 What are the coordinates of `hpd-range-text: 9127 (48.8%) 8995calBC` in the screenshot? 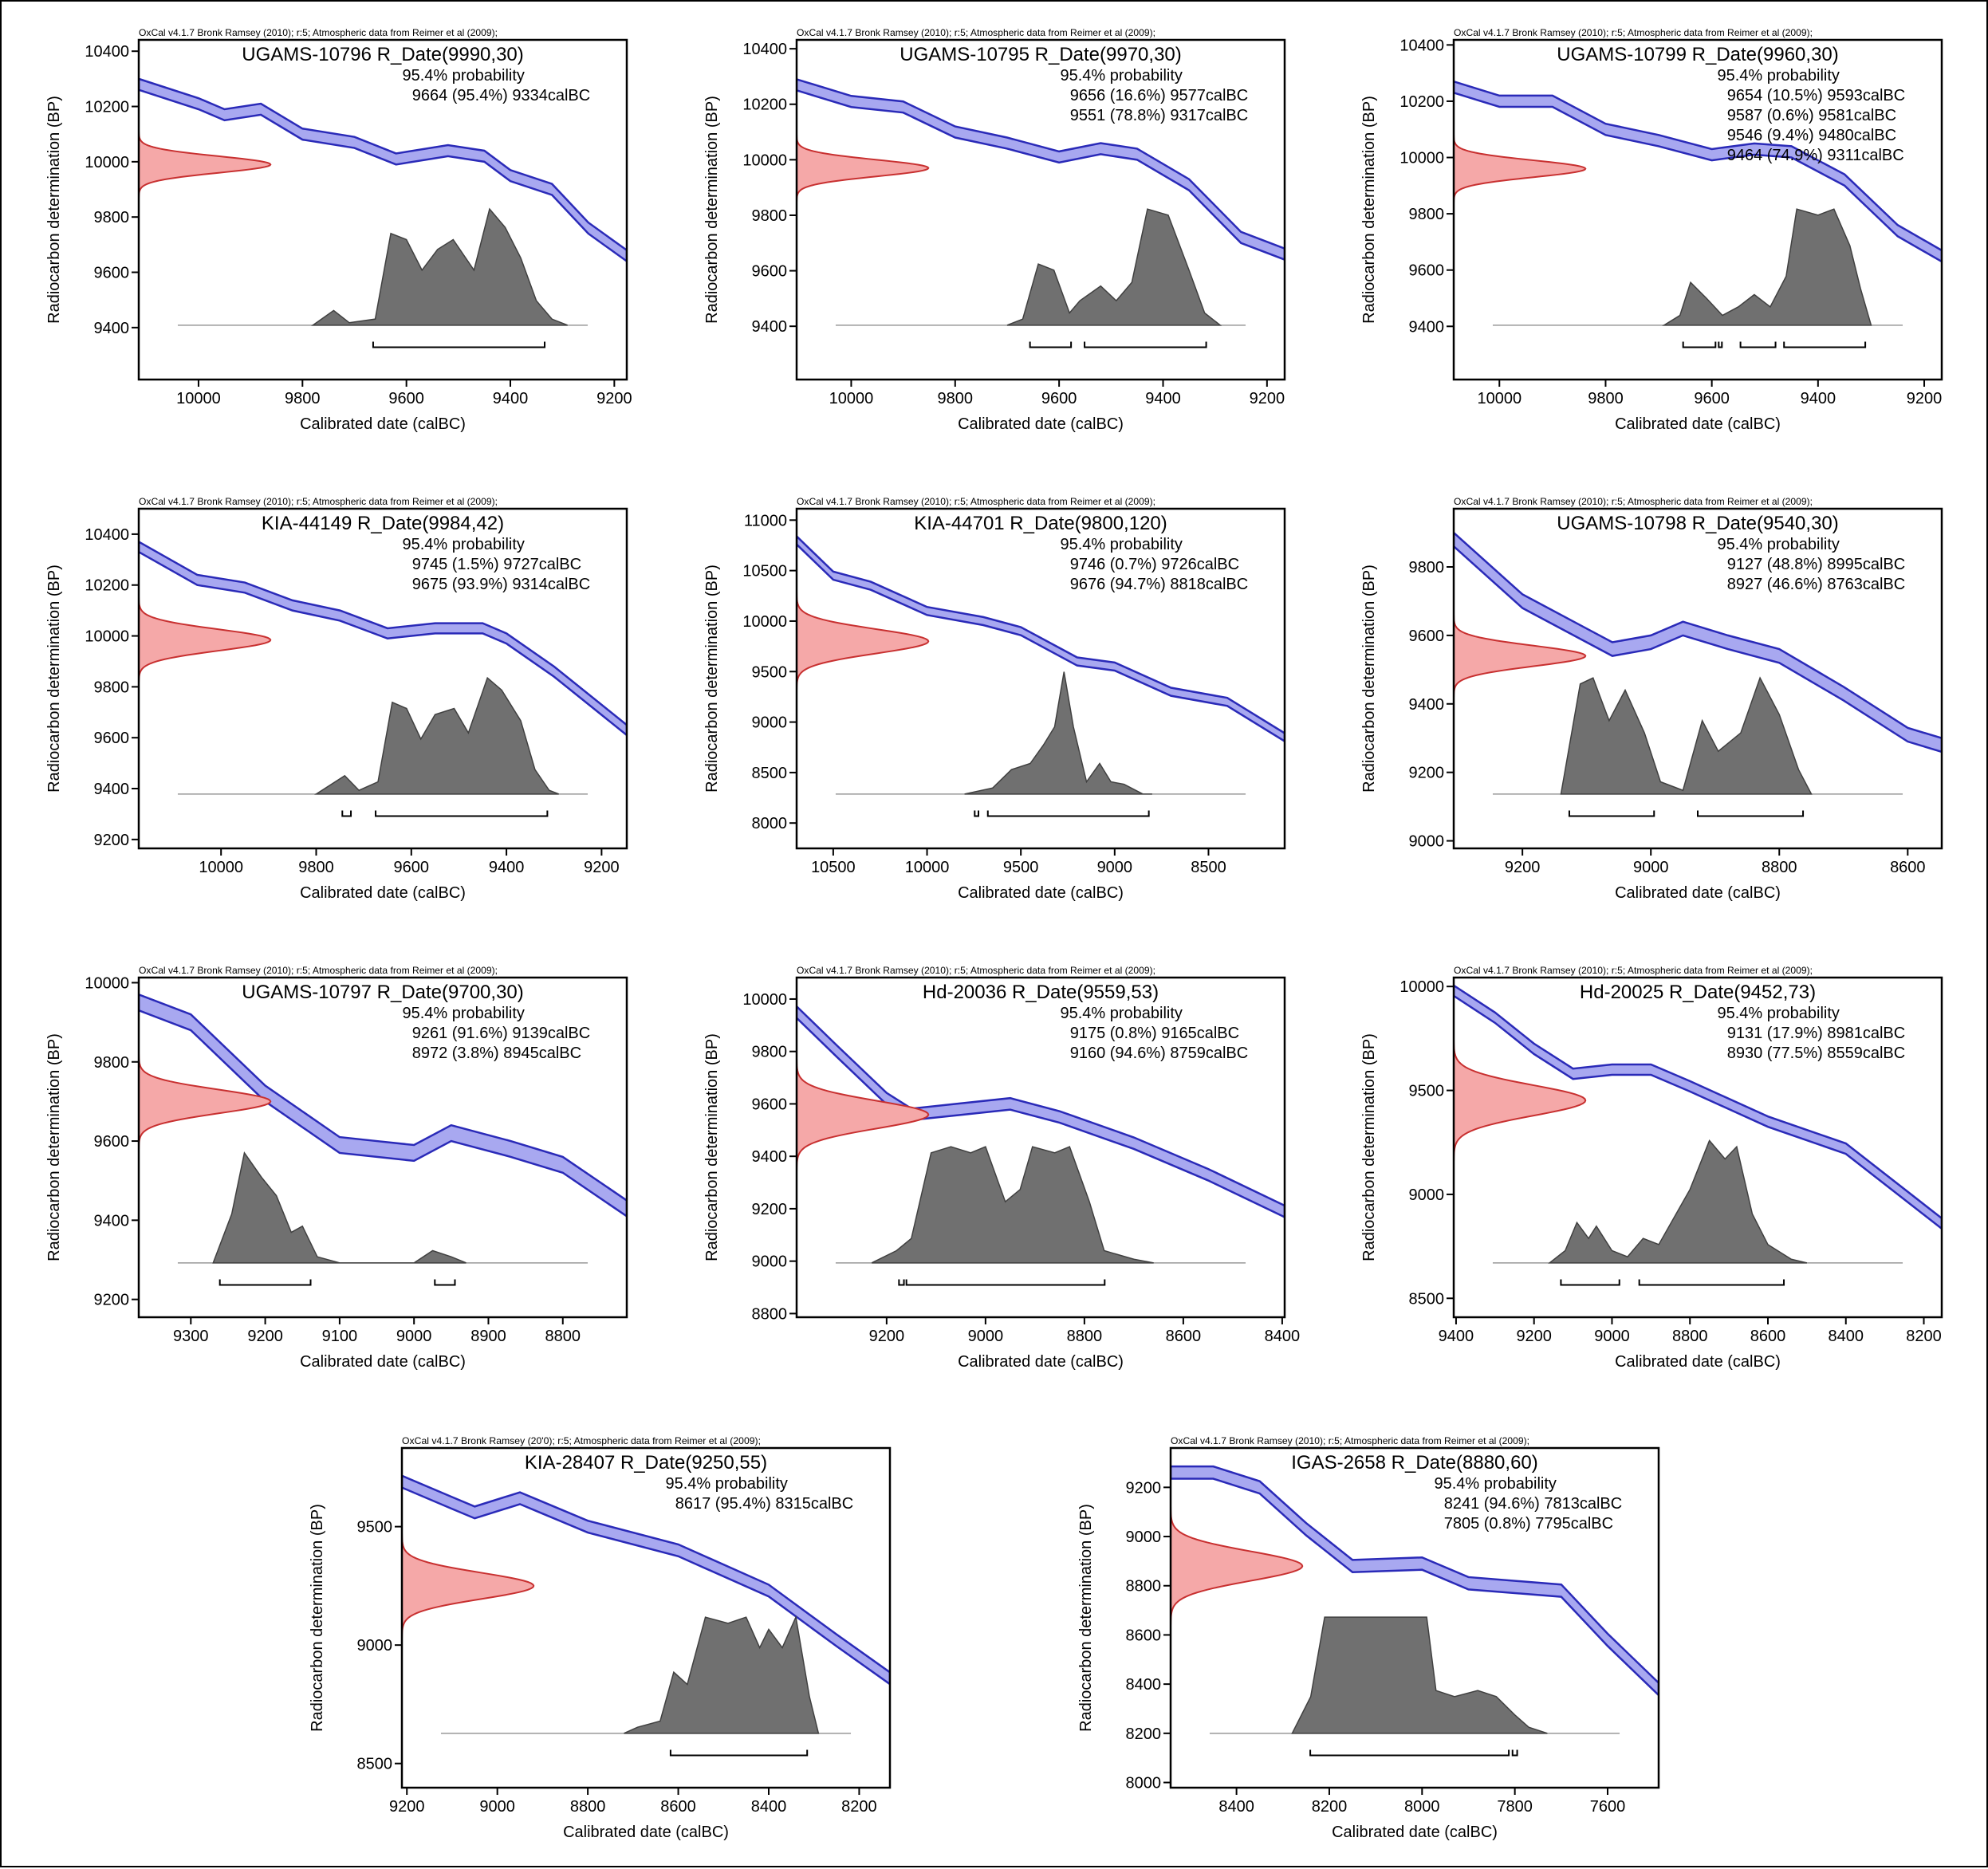 It's located at (1816, 564).